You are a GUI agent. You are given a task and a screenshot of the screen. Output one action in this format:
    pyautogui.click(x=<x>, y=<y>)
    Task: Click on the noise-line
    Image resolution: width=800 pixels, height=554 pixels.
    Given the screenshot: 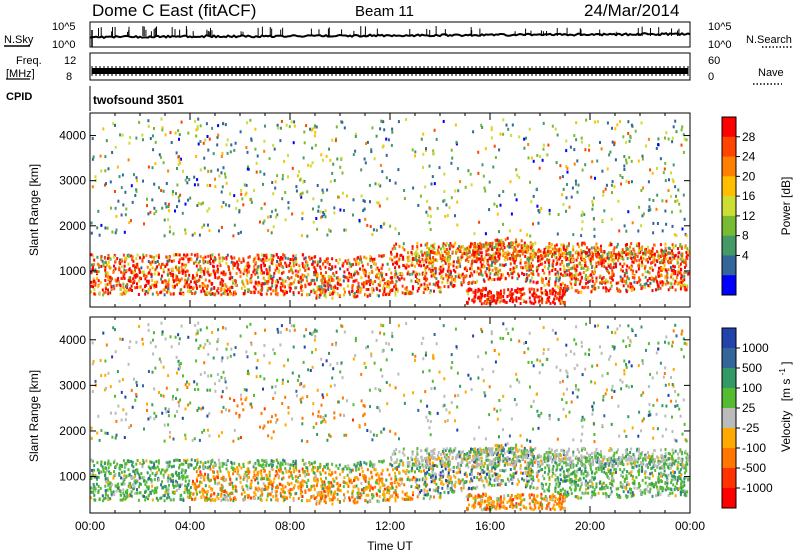 What is the action you would take?
    pyautogui.click(x=390, y=36)
    